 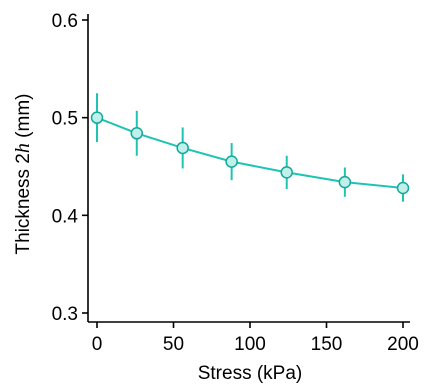 What do you see at coordinates (70, 168) in the screenshot?
I see `y-axis-ticks: 0.3 0.4 0.5 0.6` at bounding box center [70, 168].